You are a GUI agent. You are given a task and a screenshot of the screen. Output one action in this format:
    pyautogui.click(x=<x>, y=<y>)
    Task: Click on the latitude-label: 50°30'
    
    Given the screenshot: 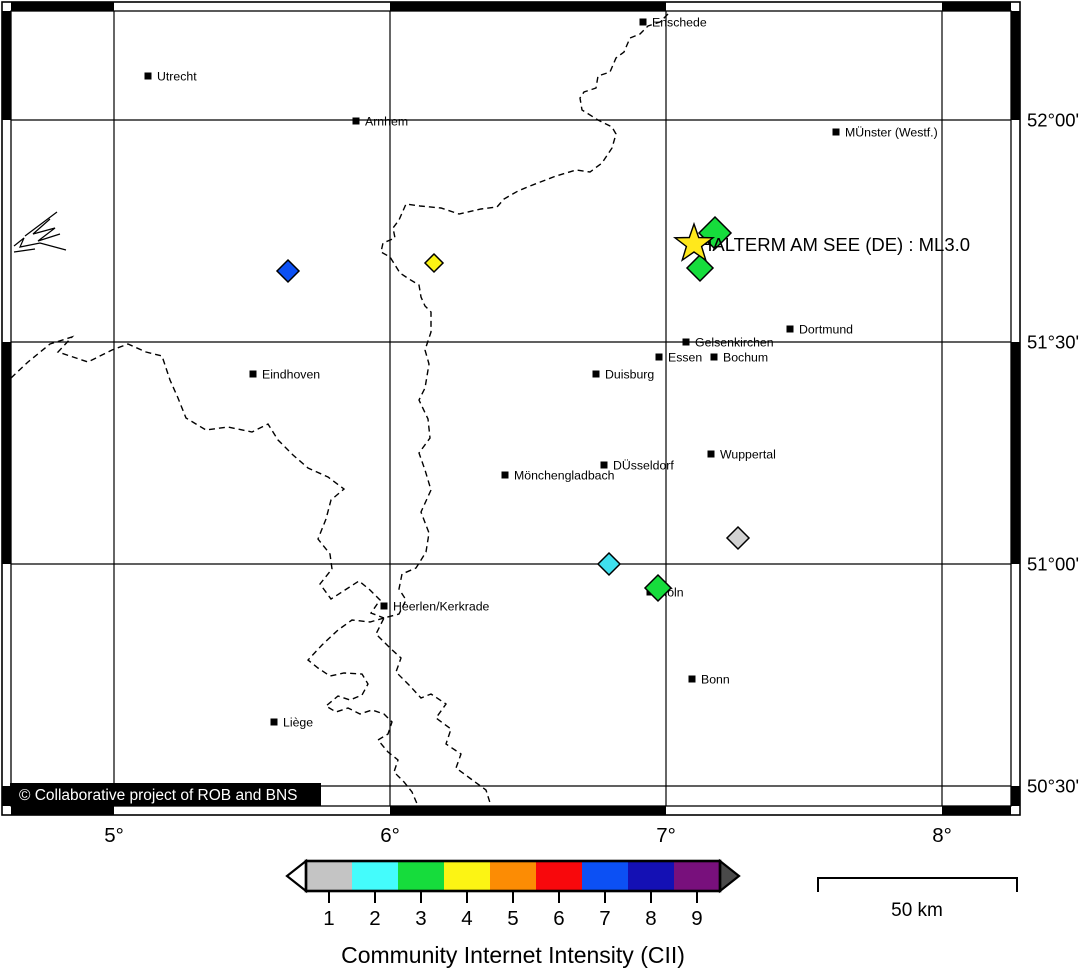 What is the action you would take?
    pyautogui.click(x=1053, y=786)
    